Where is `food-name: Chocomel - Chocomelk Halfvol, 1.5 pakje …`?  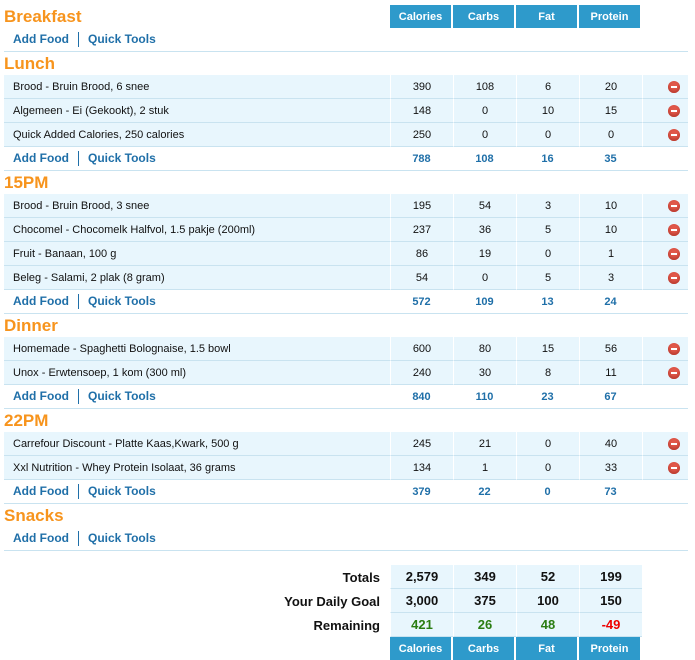 food-name: Chocomel - Chocomelk Halfvol, 1.5 pakje … is located at coordinates (197, 230).